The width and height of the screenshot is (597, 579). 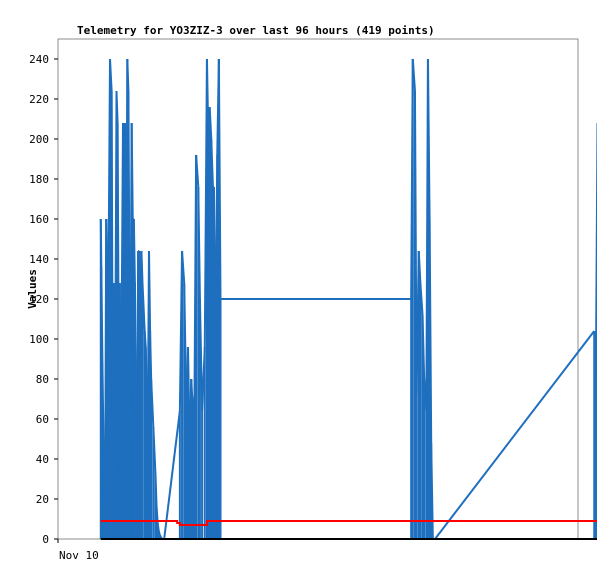 I want to click on y-tick-label: 0, so click(x=45, y=539).